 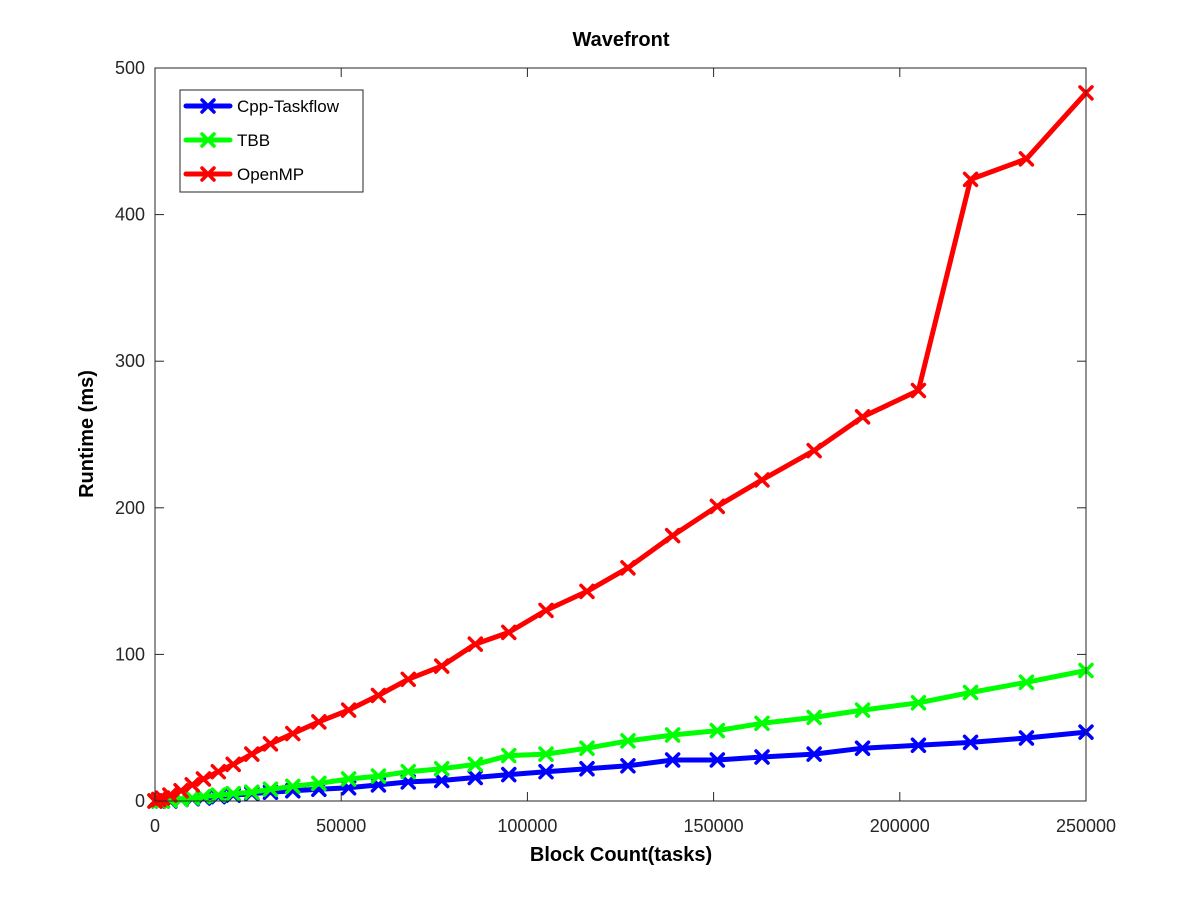 What do you see at coordinates (226, 140) in the screenshot?
I see `legend-item-tbb: TBB` at bounding box center [226, 140].